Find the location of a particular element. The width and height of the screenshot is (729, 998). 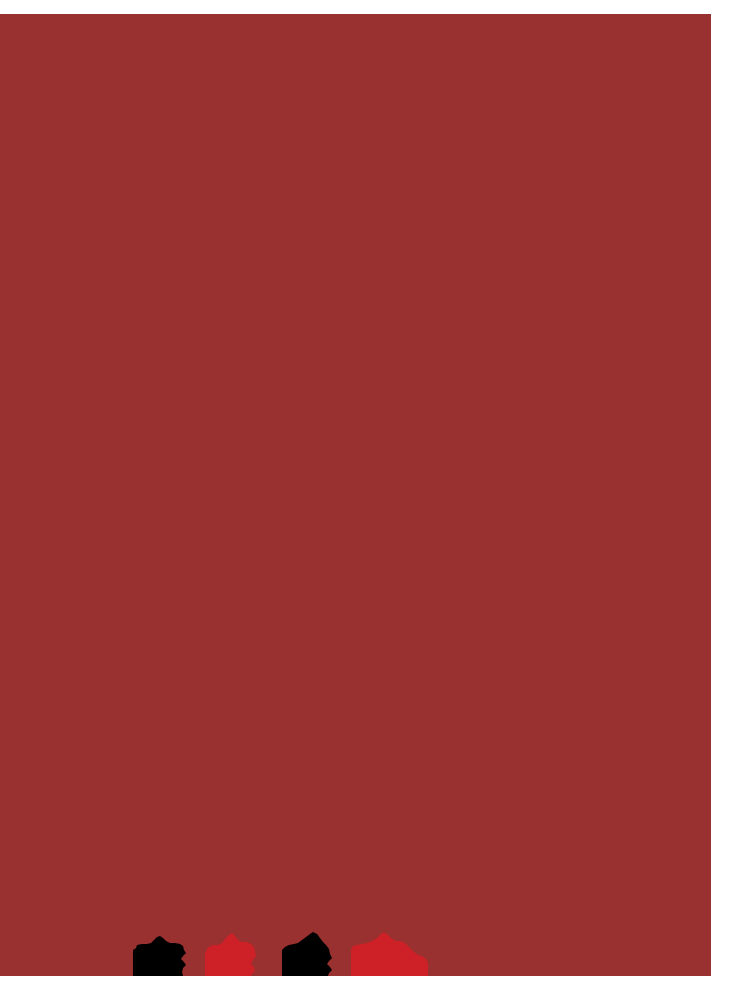

glyph-shape-2-icon is located at coordinates (231, 954).